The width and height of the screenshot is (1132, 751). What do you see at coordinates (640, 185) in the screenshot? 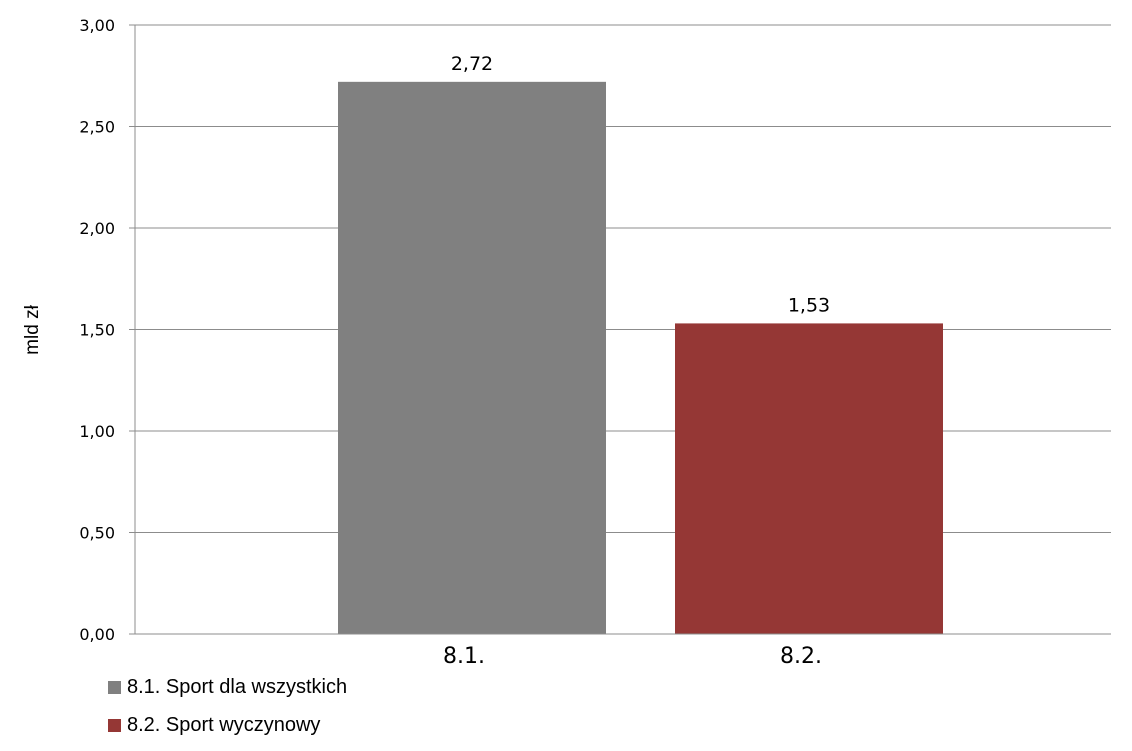
I see `data-labels: 2,72 1,53` at bounding box center [640, 185].